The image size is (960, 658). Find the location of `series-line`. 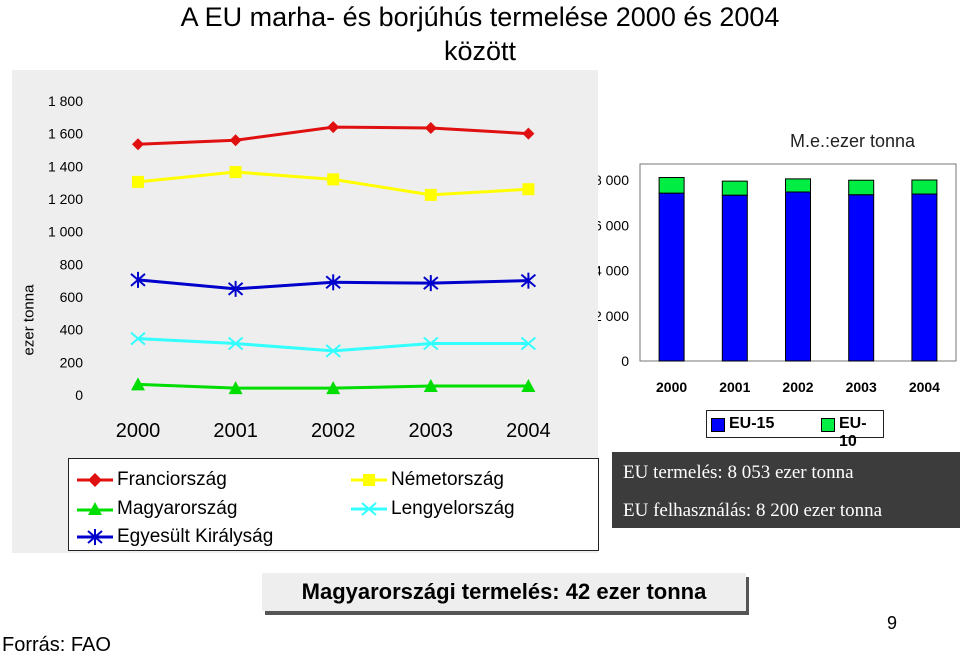

series-line is located at coordinates (333, 345).